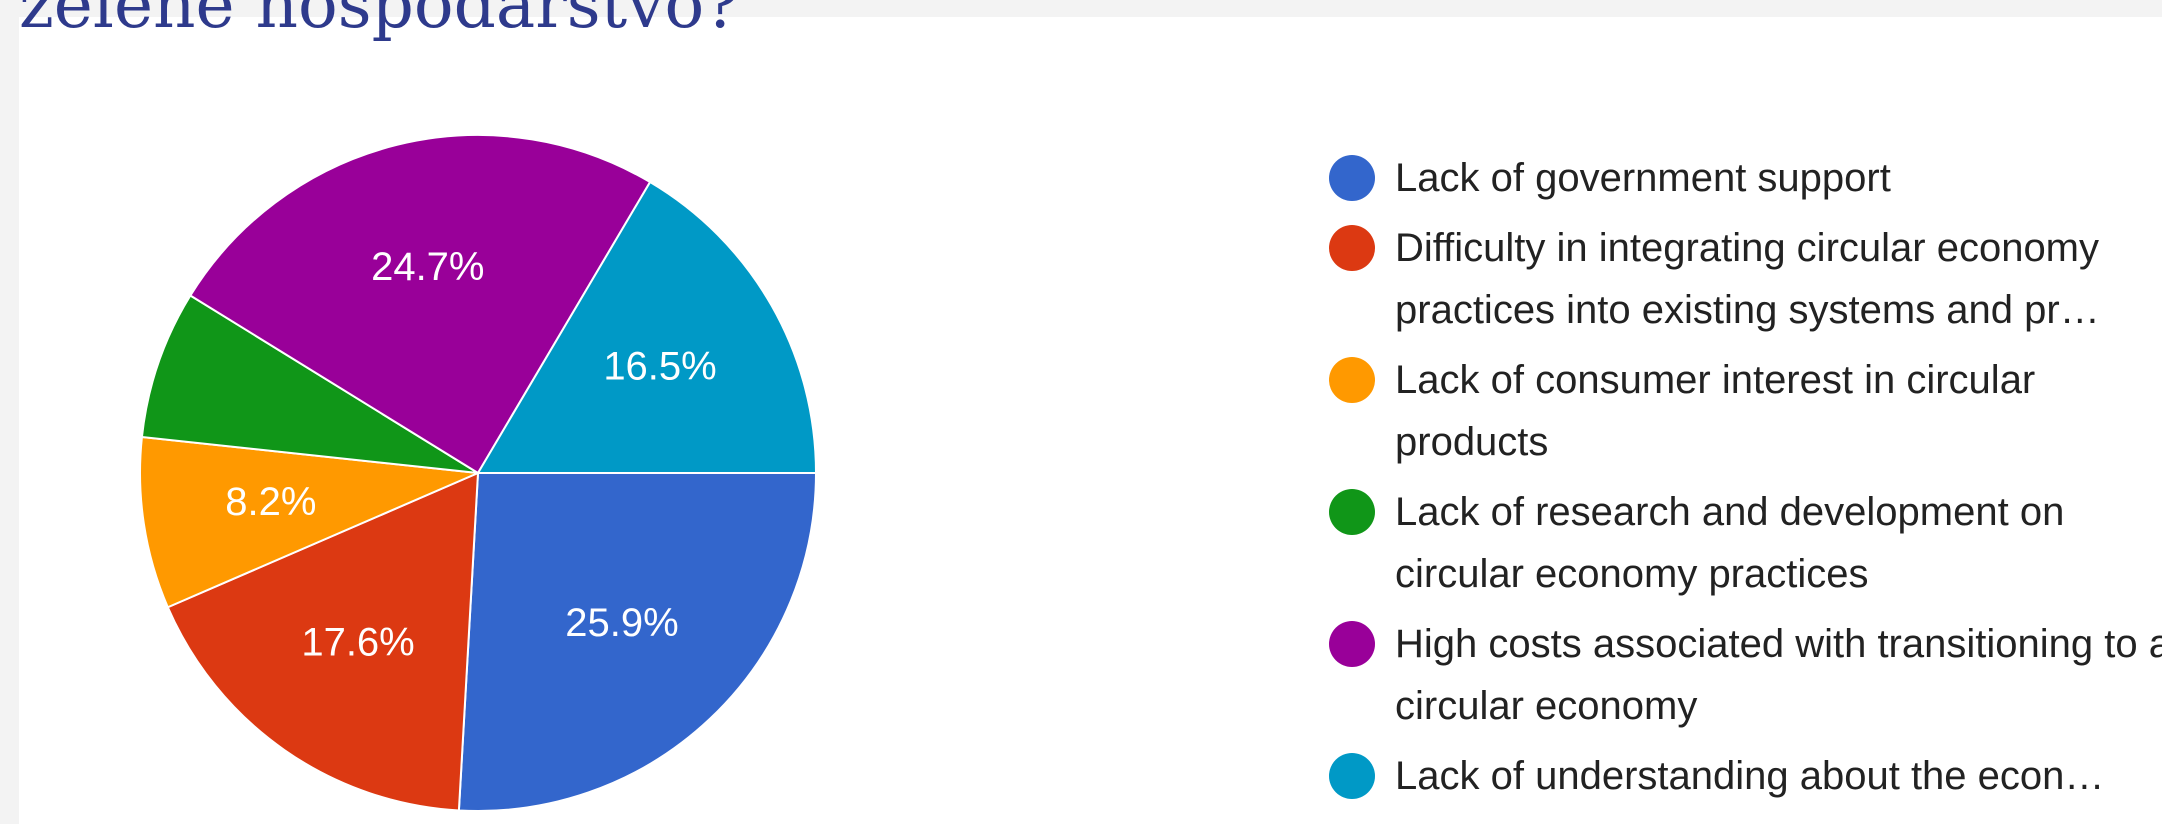  Describe the element at coordinates (1643, 178) in the screenshot. I see `legend-label: Lack of government support` at that location.